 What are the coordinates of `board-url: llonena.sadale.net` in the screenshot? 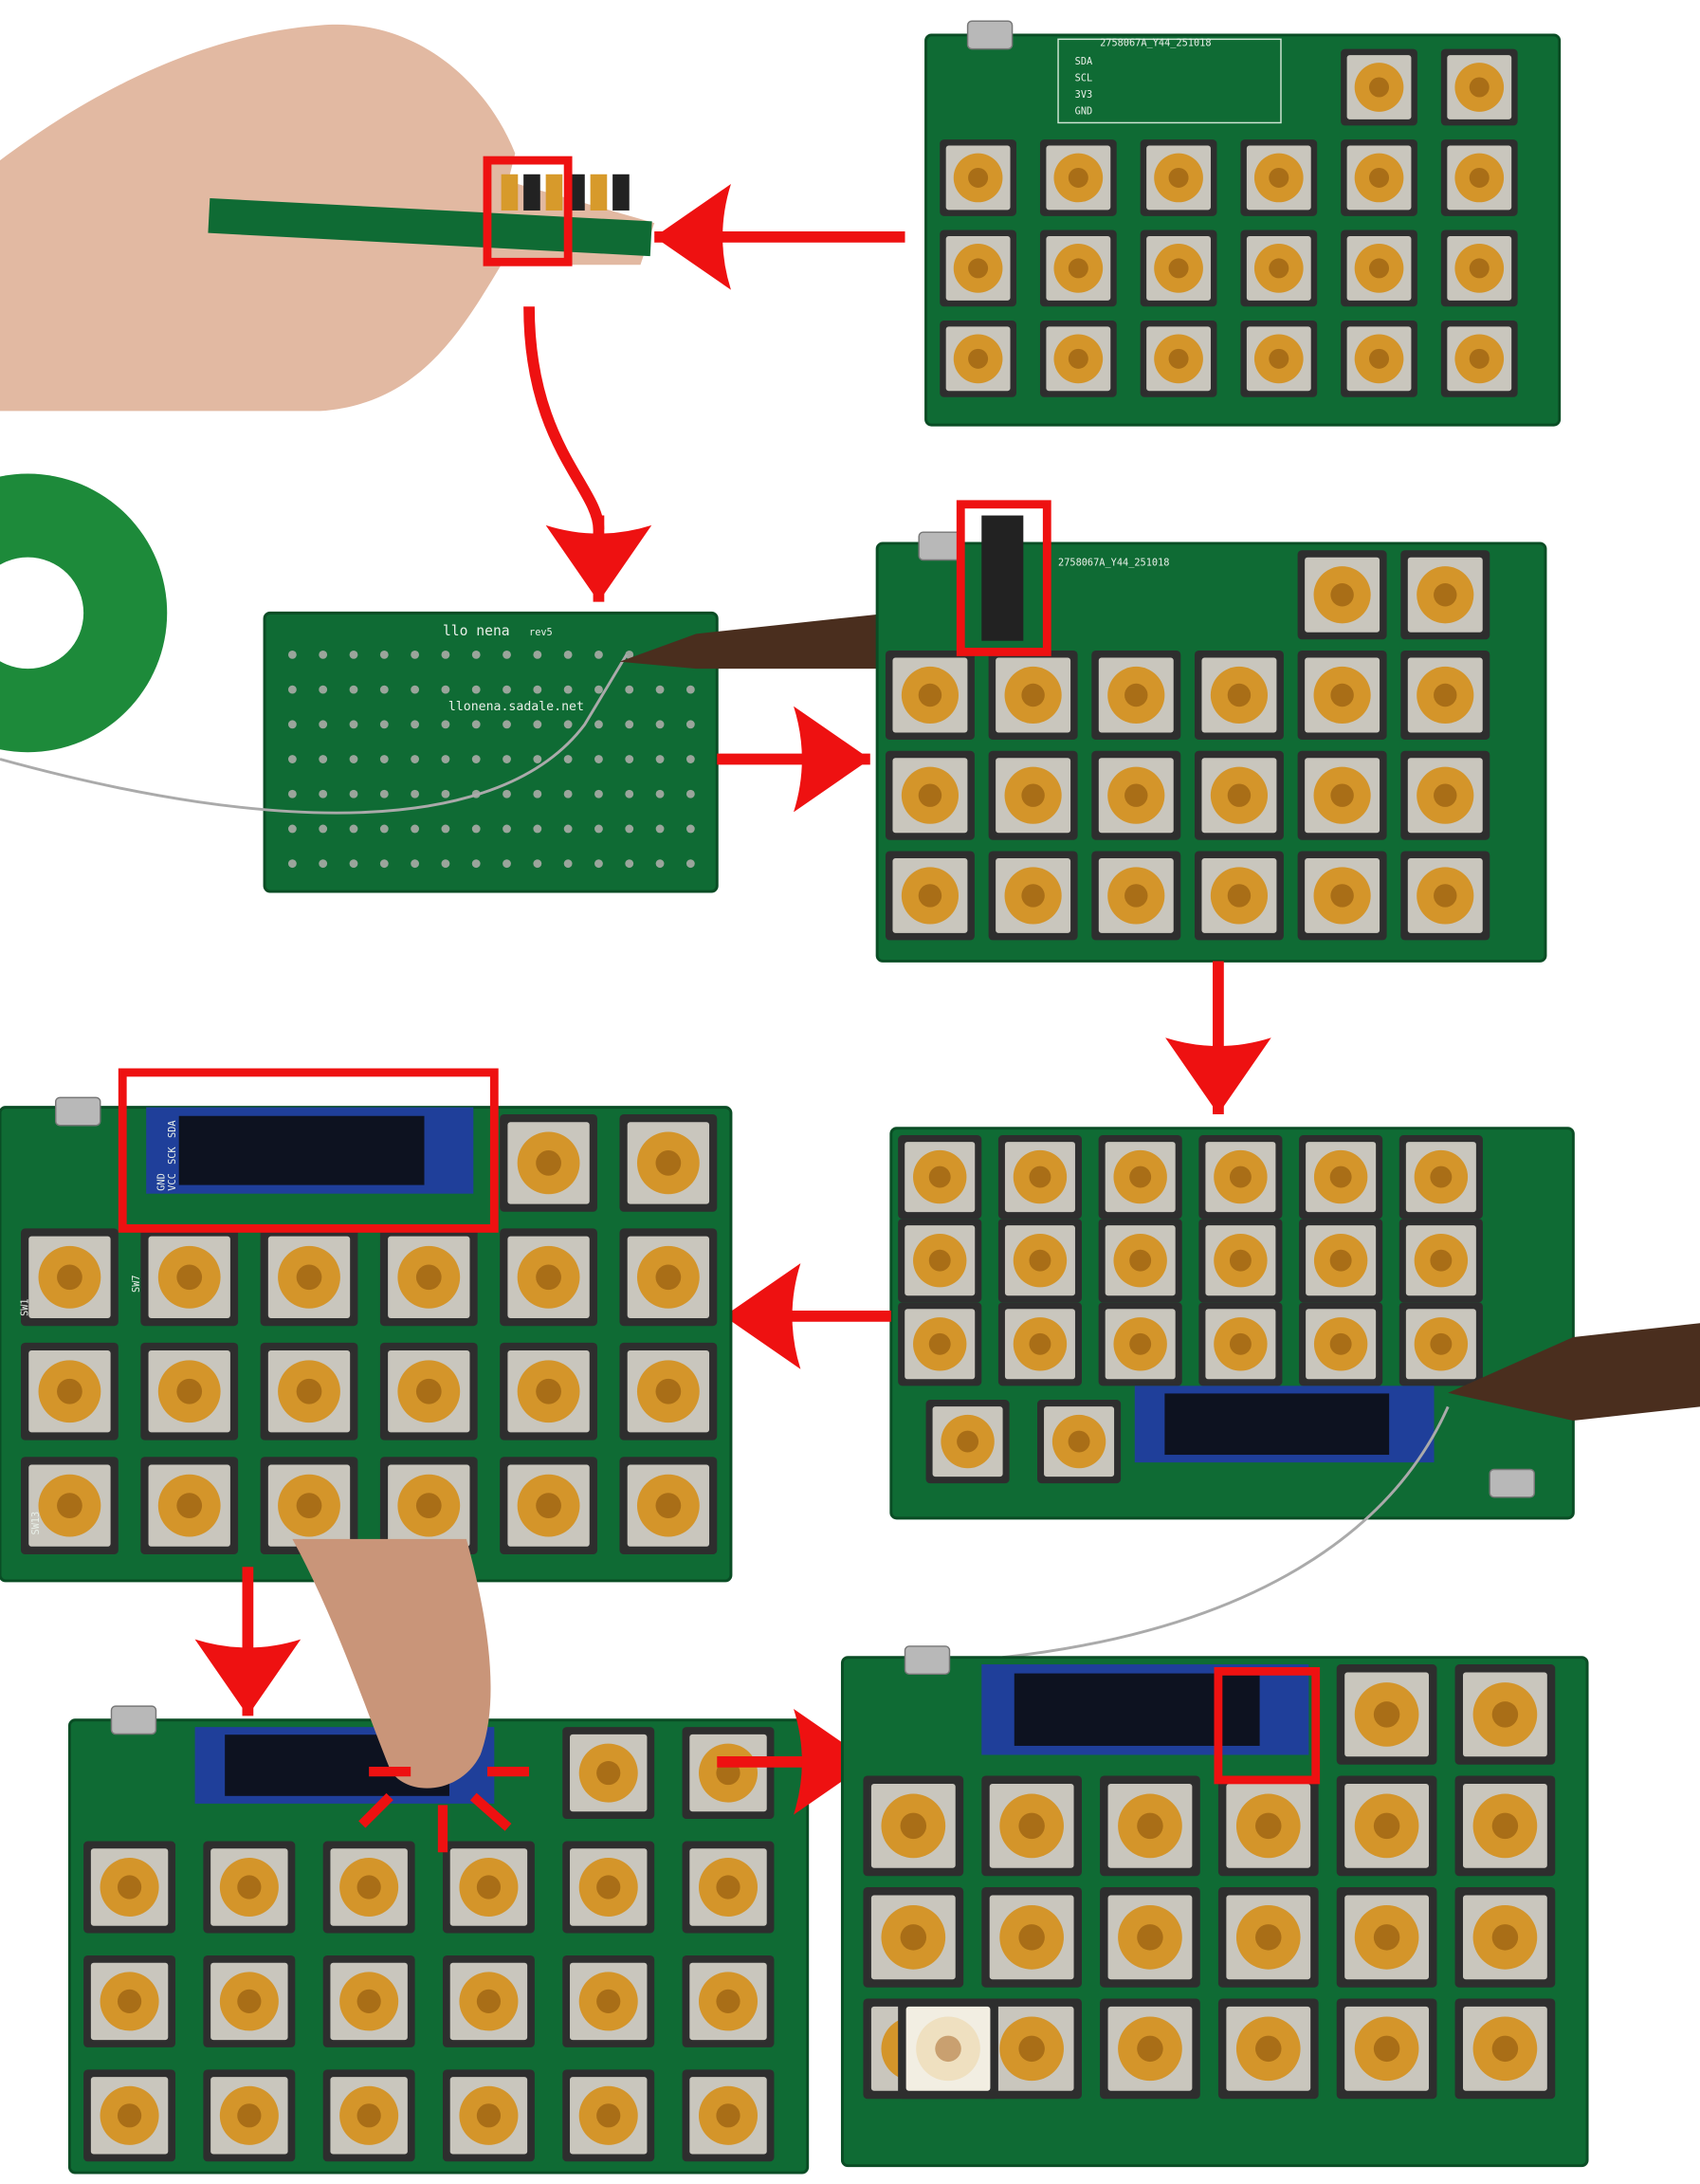 It's located at (516, 707).